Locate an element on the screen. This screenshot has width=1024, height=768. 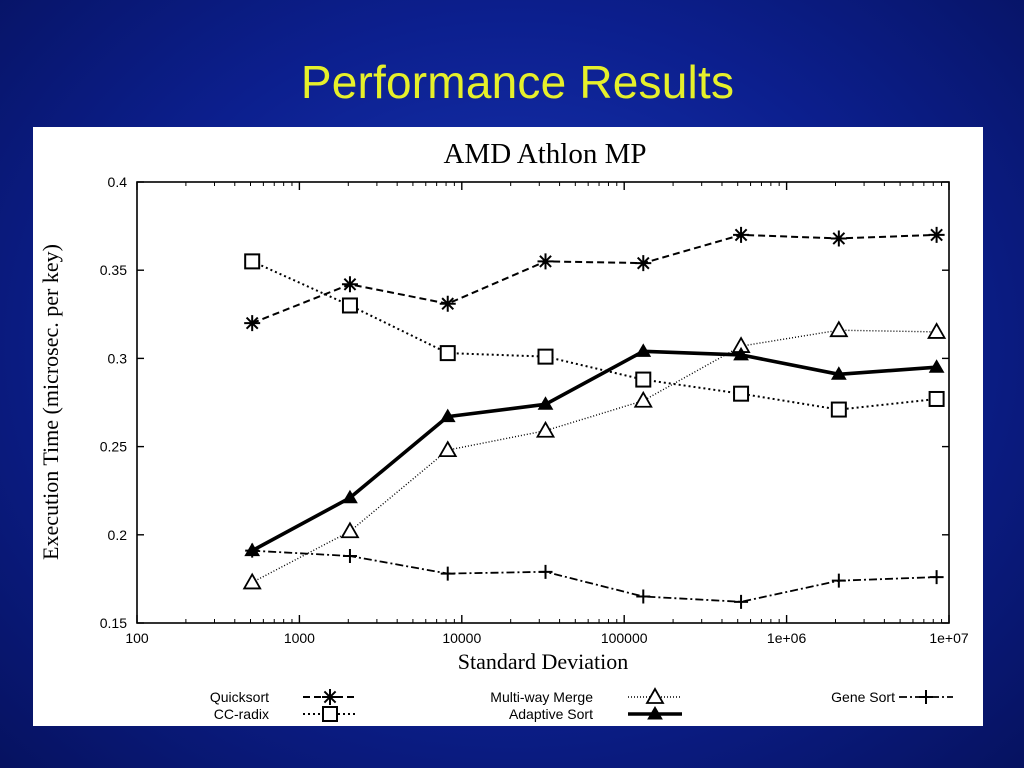
y-tick-label: 0.15 is located at coordinates (113, 623).